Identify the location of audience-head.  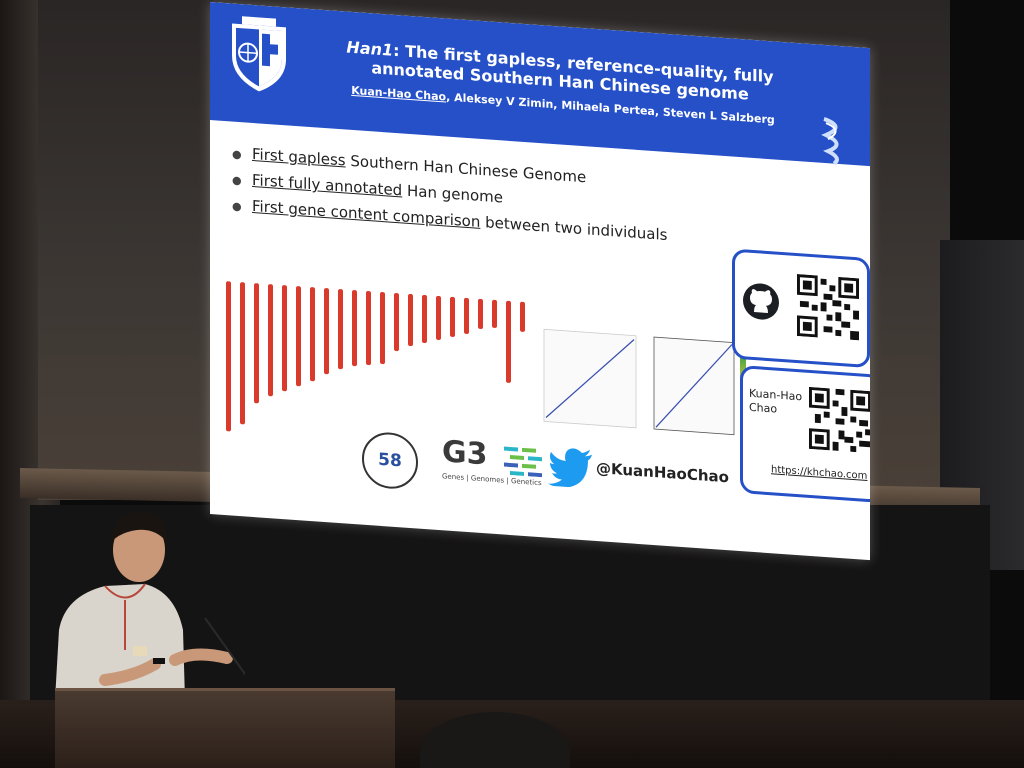
(495, 740).